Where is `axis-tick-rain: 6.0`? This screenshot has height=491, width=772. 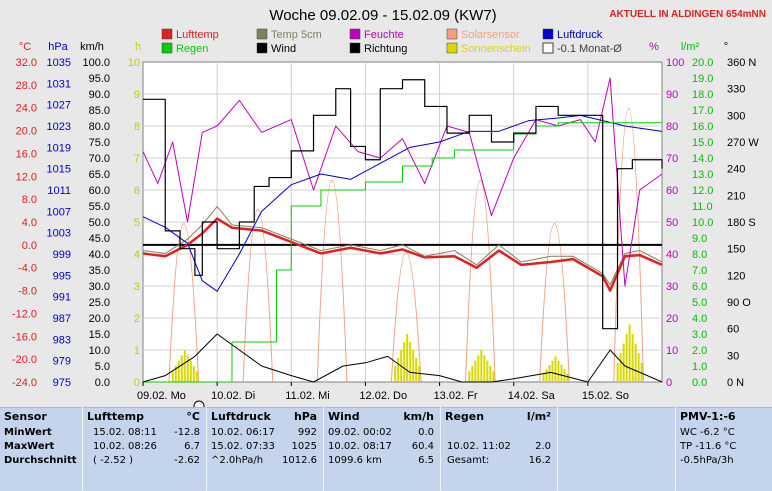 axis-tick-rain: 6.0 is located at coordinates (699, 287).